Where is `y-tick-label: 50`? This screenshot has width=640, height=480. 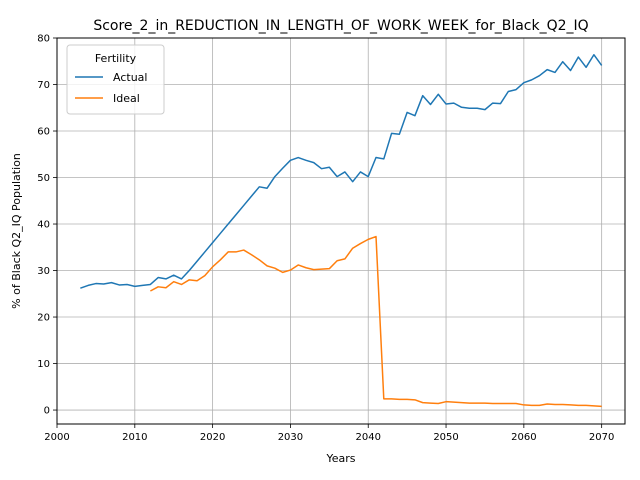 y-tick-label: 50 is located at coordinates (43, 178).